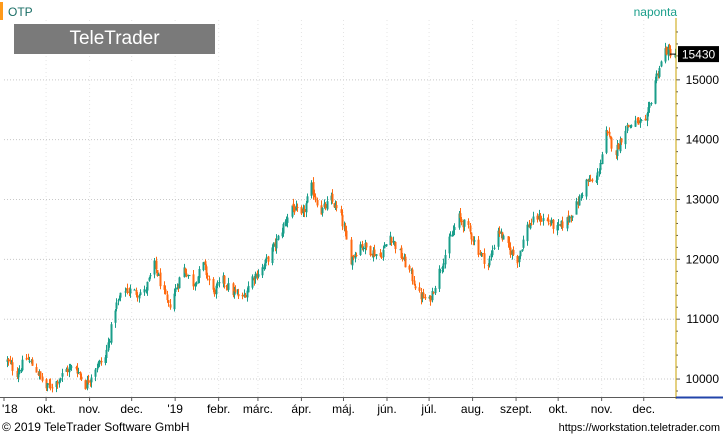 This screenshot has width=723, height=435. What do you see at coordinates (703, 259) in the screenshot?
I see `y-tick-label: 12000` at bounding box center [703, 259].